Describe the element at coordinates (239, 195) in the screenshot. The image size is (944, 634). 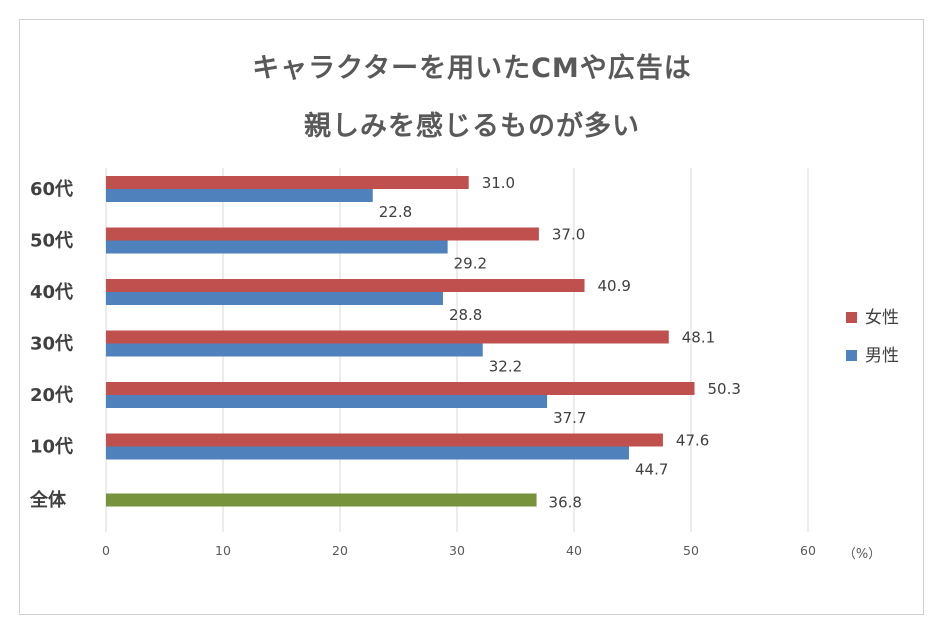
I see `bar-男性-60代` at that location.